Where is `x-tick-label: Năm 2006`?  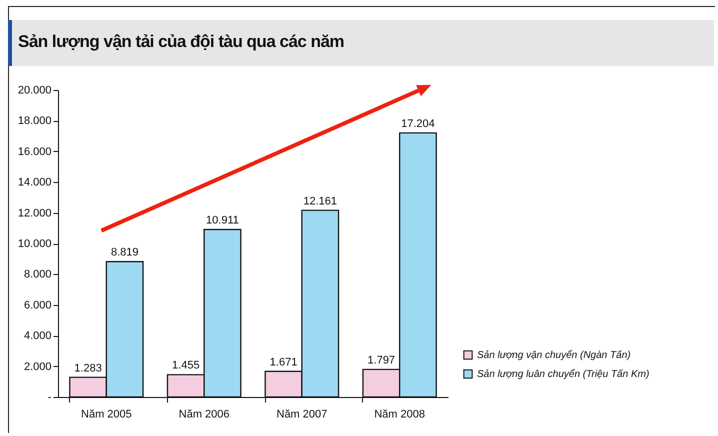
x-tick-label: Năm 2006 is located at coordinates (204, 414).